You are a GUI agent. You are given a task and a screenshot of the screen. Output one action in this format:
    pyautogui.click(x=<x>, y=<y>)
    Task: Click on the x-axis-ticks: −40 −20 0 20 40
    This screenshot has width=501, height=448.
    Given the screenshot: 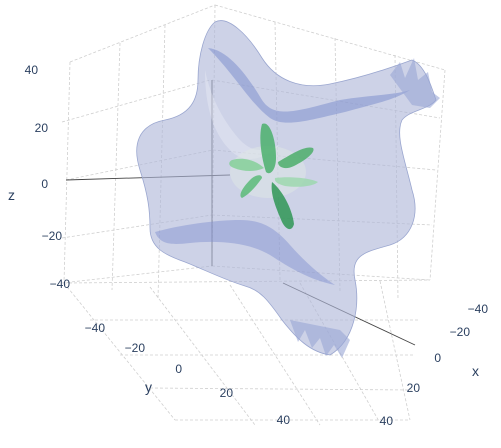 What is the action you would take?
    pyautogui.click(x=434, y=365)
    